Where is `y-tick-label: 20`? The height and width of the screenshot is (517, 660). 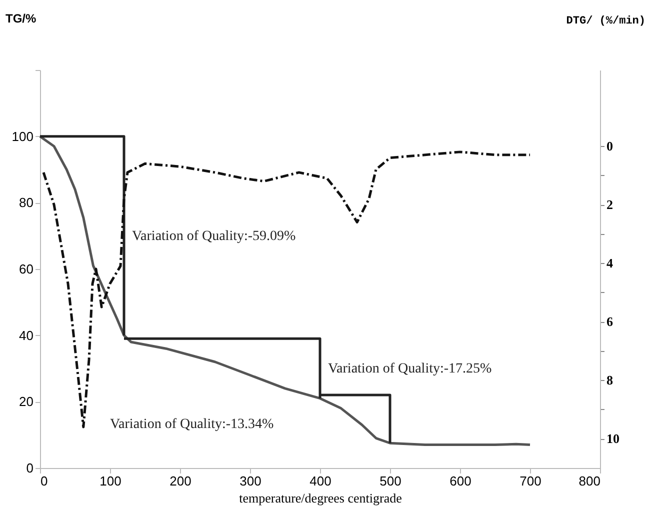
y-tick-label: 20 is located at coordinates (26, 402).